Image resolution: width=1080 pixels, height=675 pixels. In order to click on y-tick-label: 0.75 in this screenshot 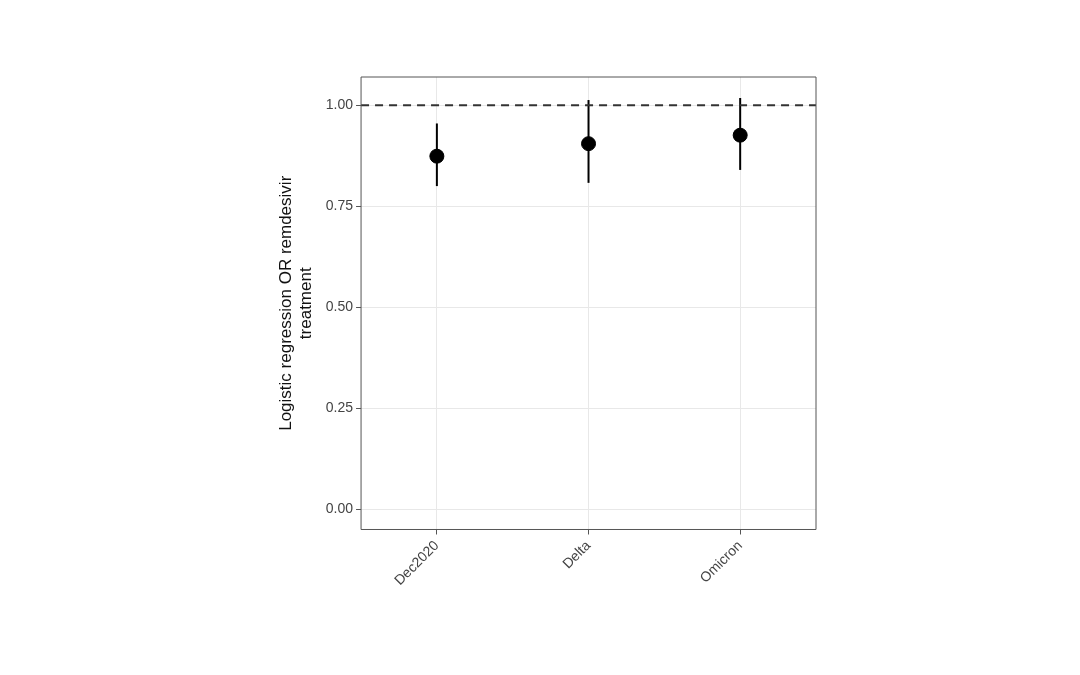, I will do `click(339, 205)`.